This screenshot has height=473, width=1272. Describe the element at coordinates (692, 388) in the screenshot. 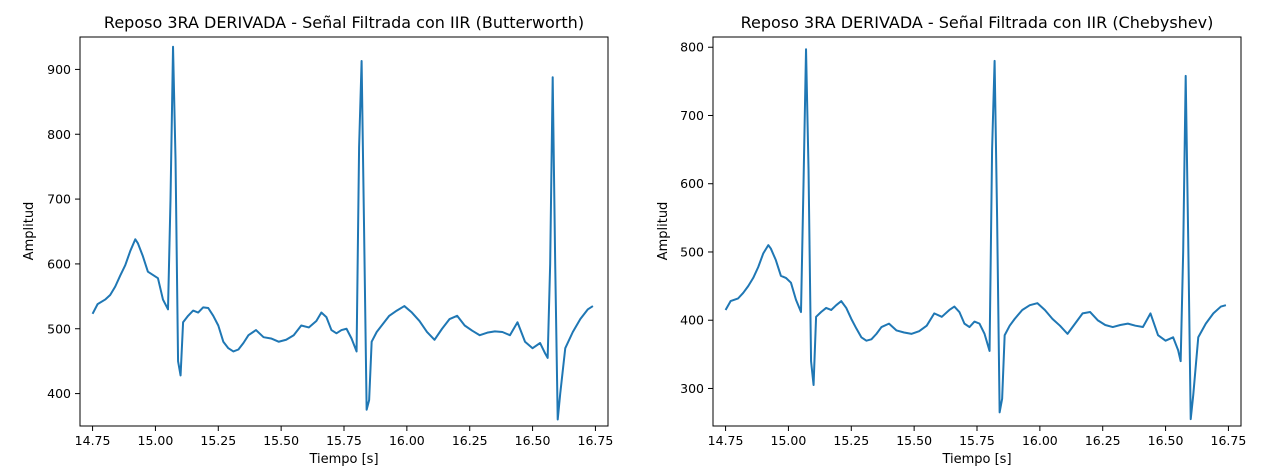

I see `y-tick-label: 300` at that location.